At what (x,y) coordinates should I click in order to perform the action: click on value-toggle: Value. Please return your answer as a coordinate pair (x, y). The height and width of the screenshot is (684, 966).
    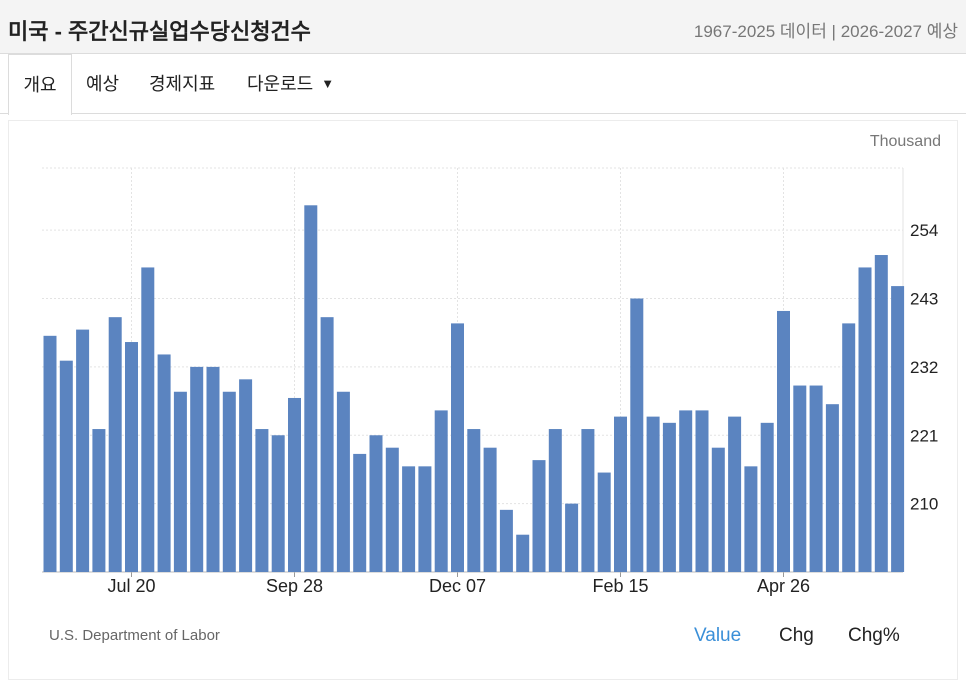
    Looking at the image, I should click on (718, 635).